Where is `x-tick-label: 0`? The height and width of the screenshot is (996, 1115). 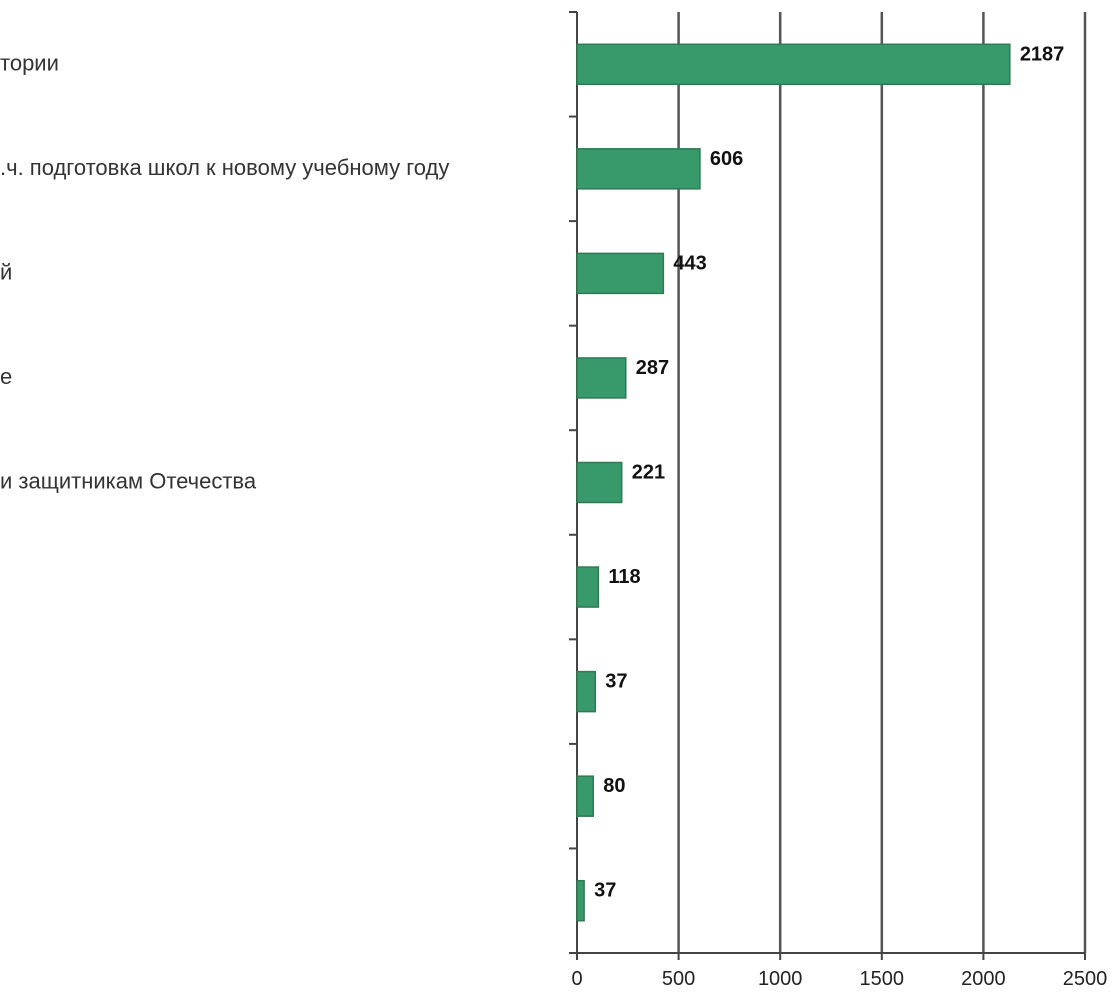
x-tick-label: 0 is located at coordinates (576, 979).